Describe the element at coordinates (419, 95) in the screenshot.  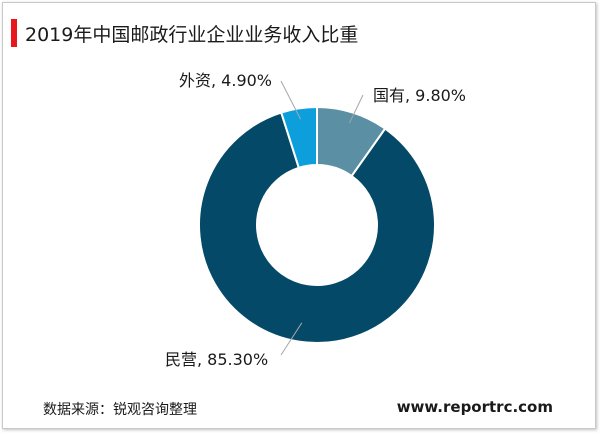
I see `slice-label-0: 国有, 9.80%` at that location.